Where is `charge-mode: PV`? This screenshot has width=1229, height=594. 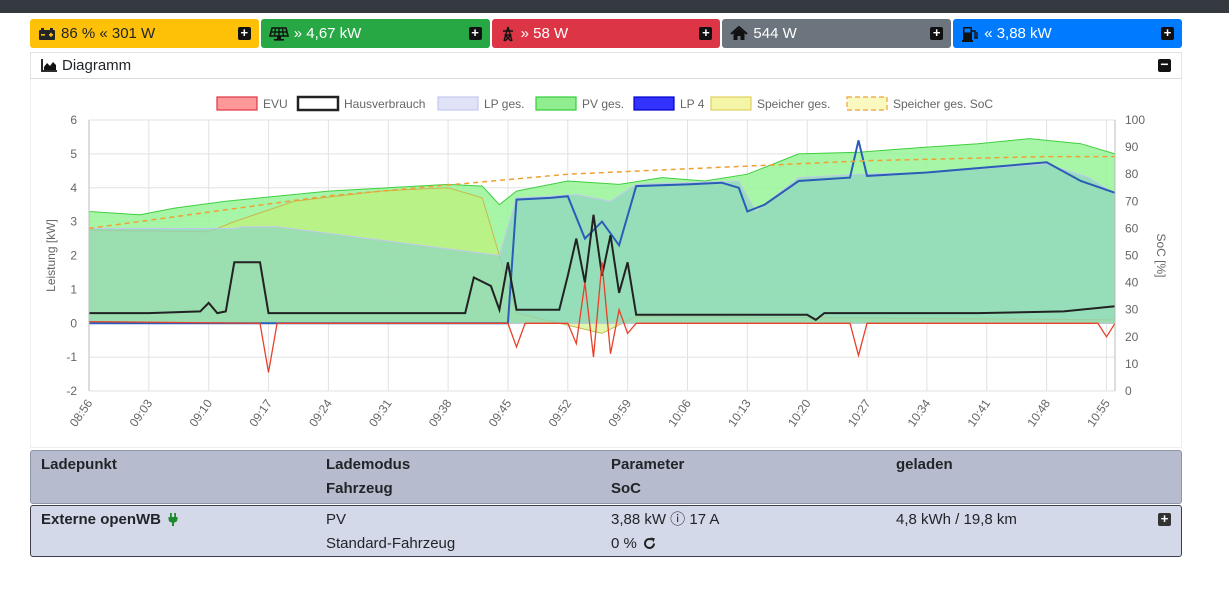
charge-mode: PV is located at coordinates (336, 519).